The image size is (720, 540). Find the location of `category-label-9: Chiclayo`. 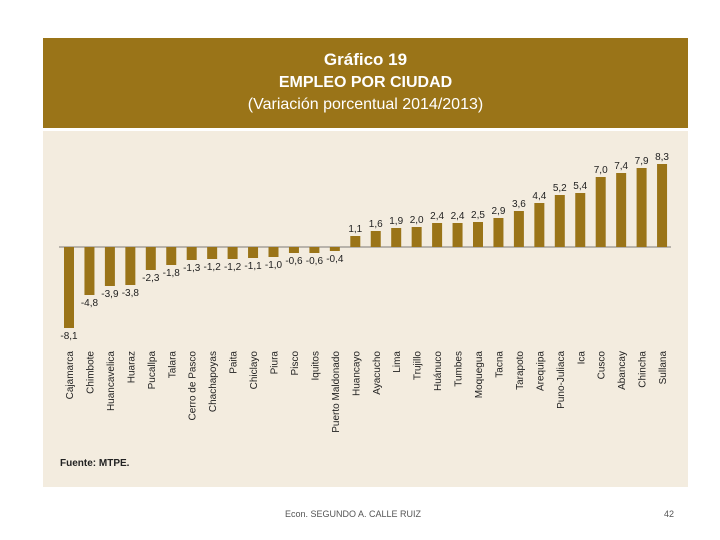

category-label-9: Chiclayo is located at coordinates (254, 370).